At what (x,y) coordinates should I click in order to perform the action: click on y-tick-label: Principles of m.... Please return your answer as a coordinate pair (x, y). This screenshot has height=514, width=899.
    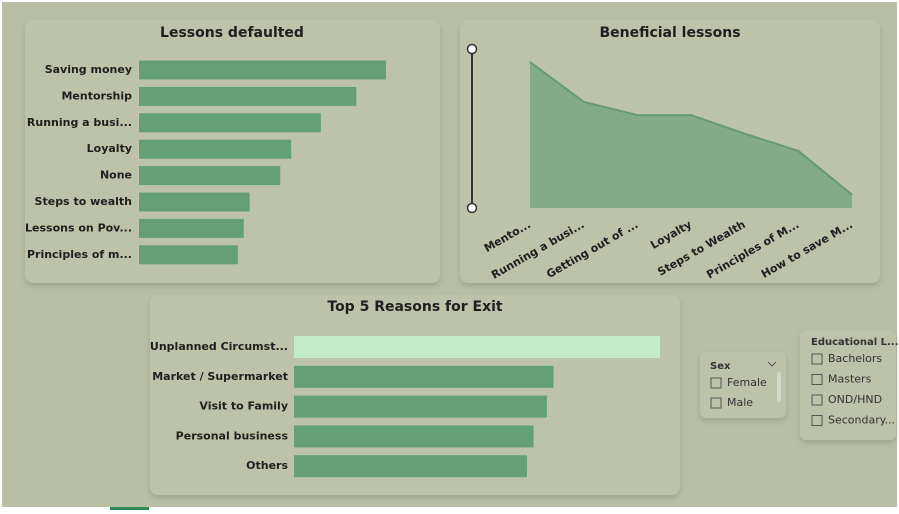
    Looking at the image, I should click on (79, 254).